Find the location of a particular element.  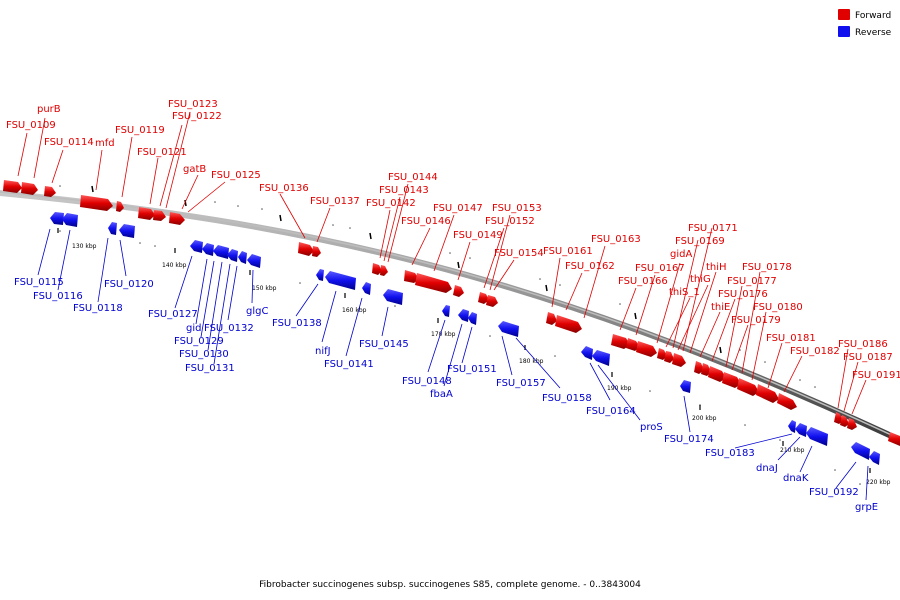

gene-label: FSU_0138 is located at coordinates (297, 323).